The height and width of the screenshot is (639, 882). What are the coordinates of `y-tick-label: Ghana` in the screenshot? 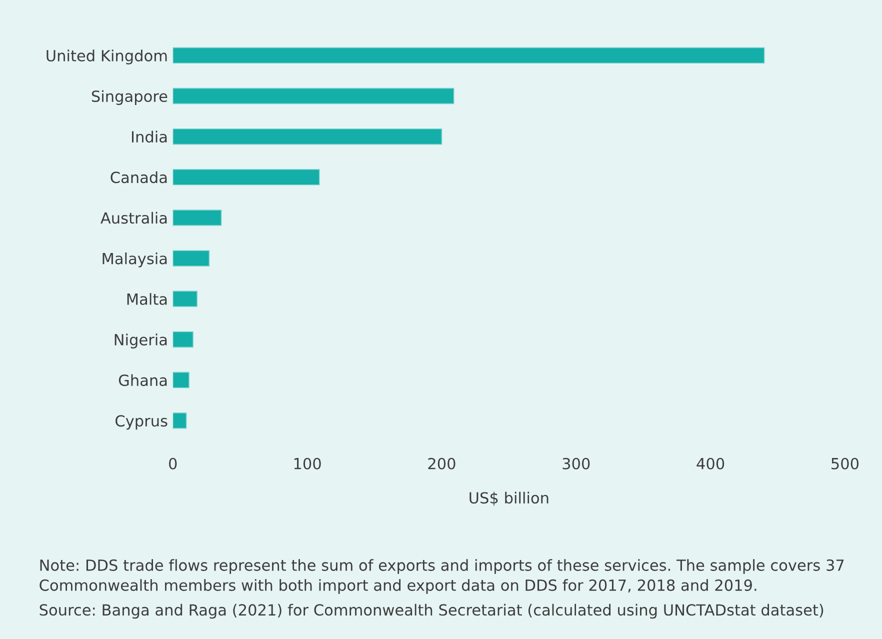 It's located at (142, 380).